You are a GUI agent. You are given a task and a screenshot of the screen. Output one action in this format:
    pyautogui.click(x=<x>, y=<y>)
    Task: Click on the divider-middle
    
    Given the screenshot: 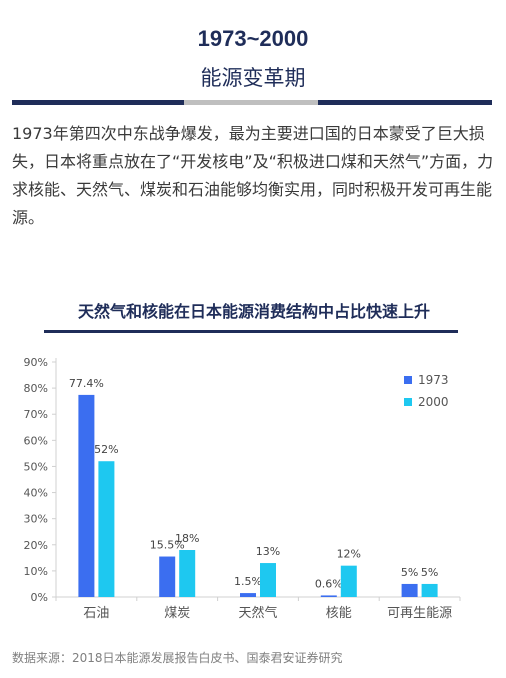 What is the action you would take?
    pyautogui.click(x=251, y=102)
    